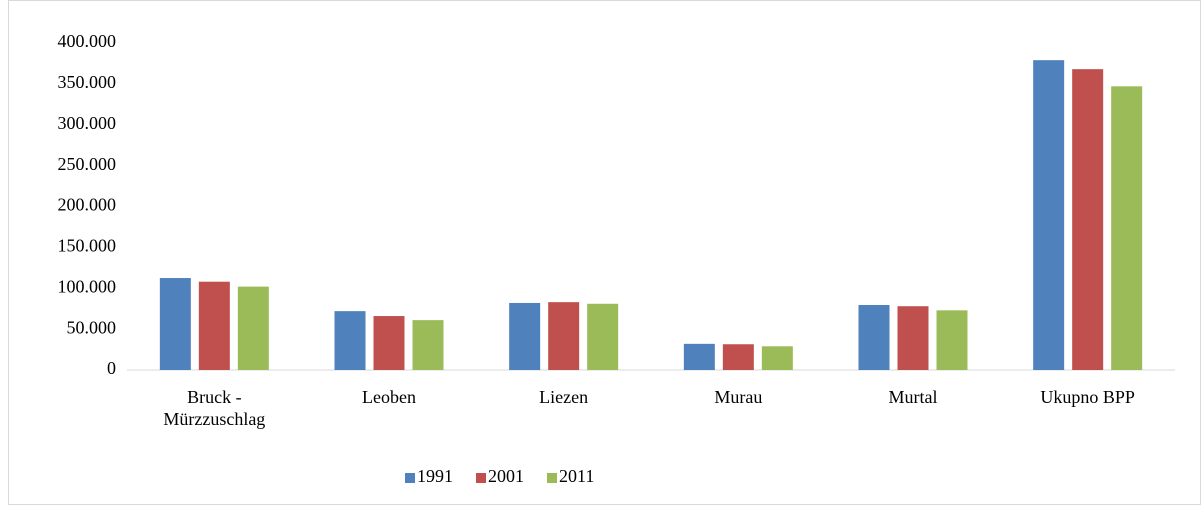 The width and height of the screenshot is (1202, 506). Describe the element at coordinates (92, 327) in the screenshot. I see `y-tick-label: 50.000` at that location.